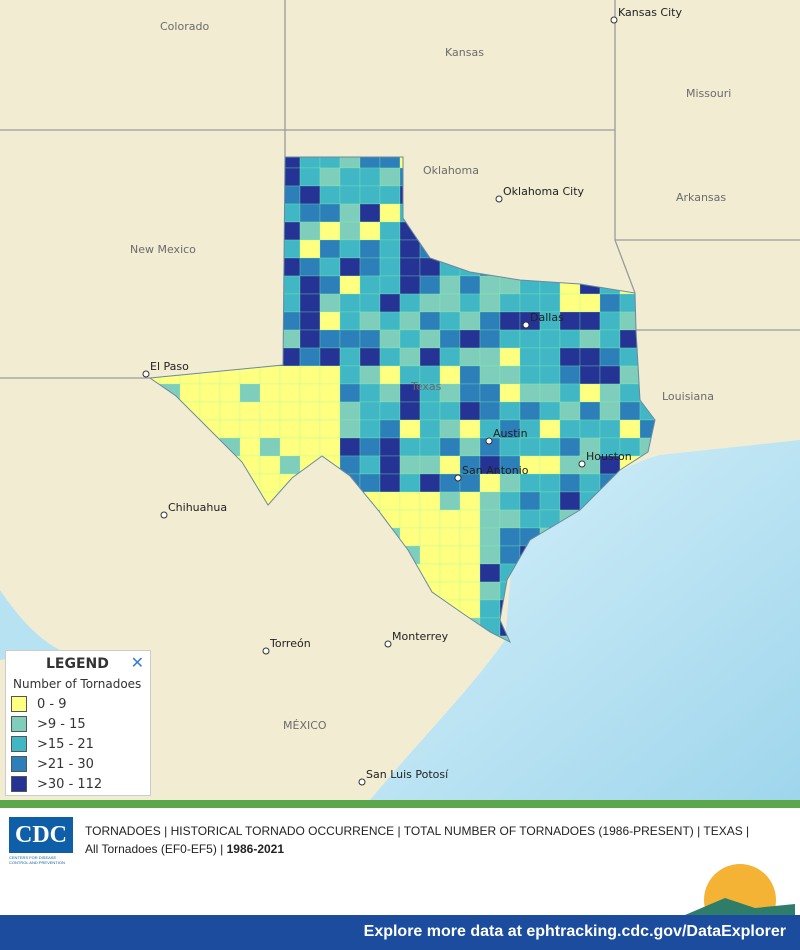 This screenshot has width=800, height=950. What do you see at coordinates (688, 396) in the screenshot?
I see `region-label: Louisiana` at bounding box center [688, 396].